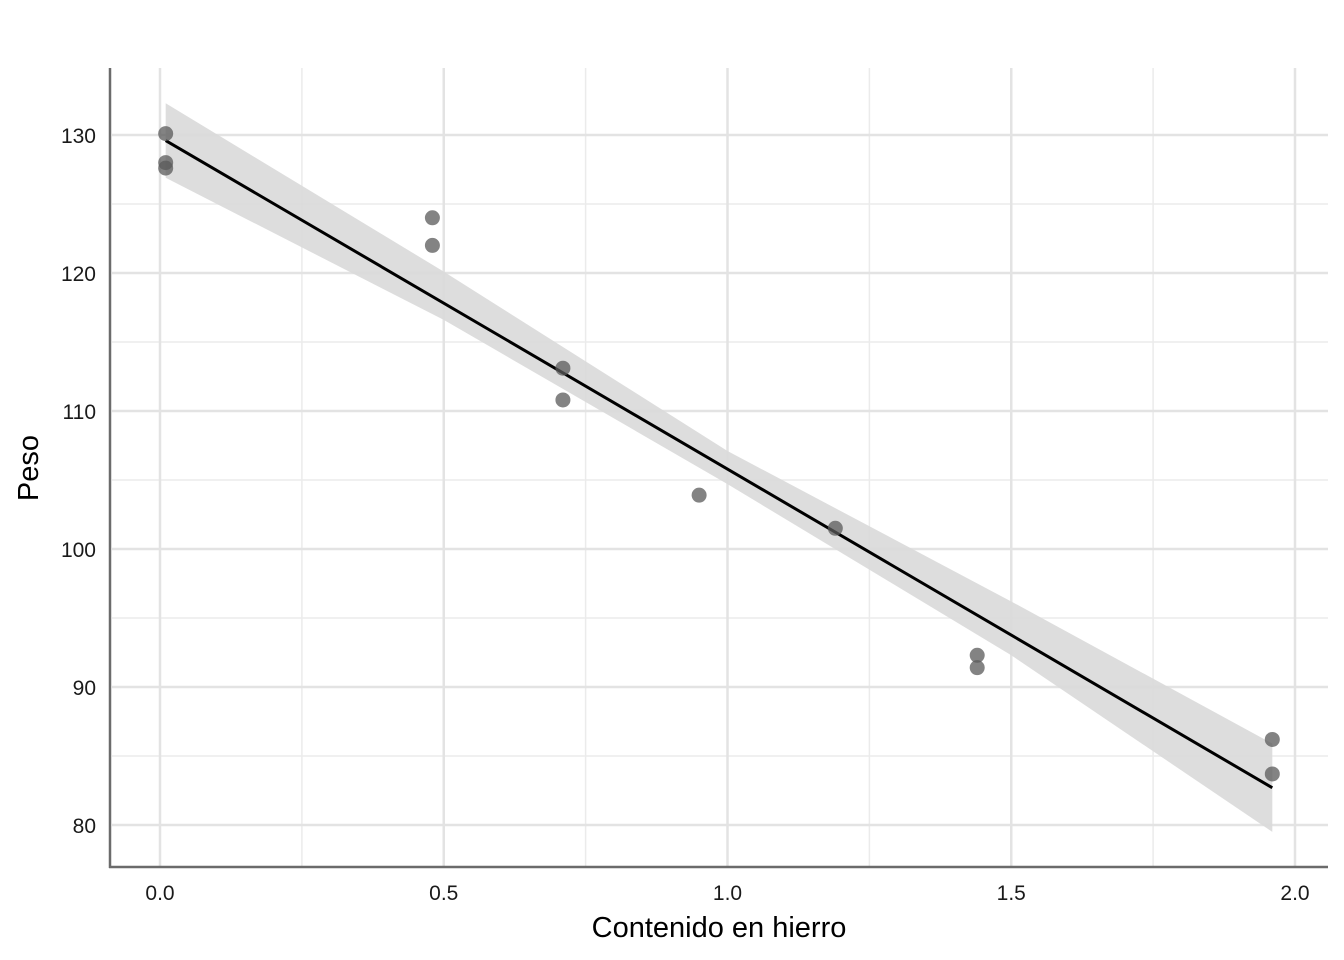  I want to click on y-tick-label: 80, so click(84, 826).